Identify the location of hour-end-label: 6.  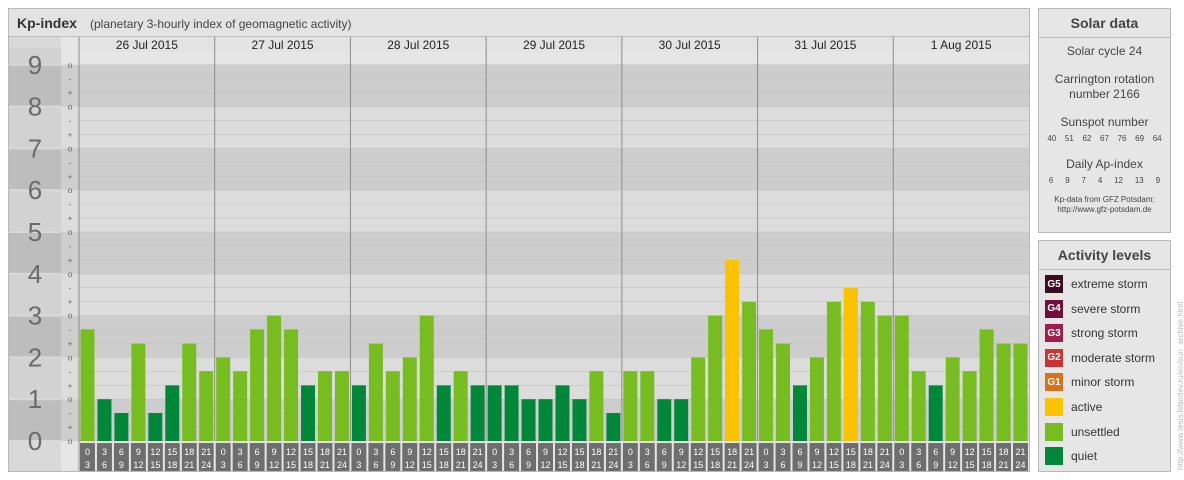
(647, 465).